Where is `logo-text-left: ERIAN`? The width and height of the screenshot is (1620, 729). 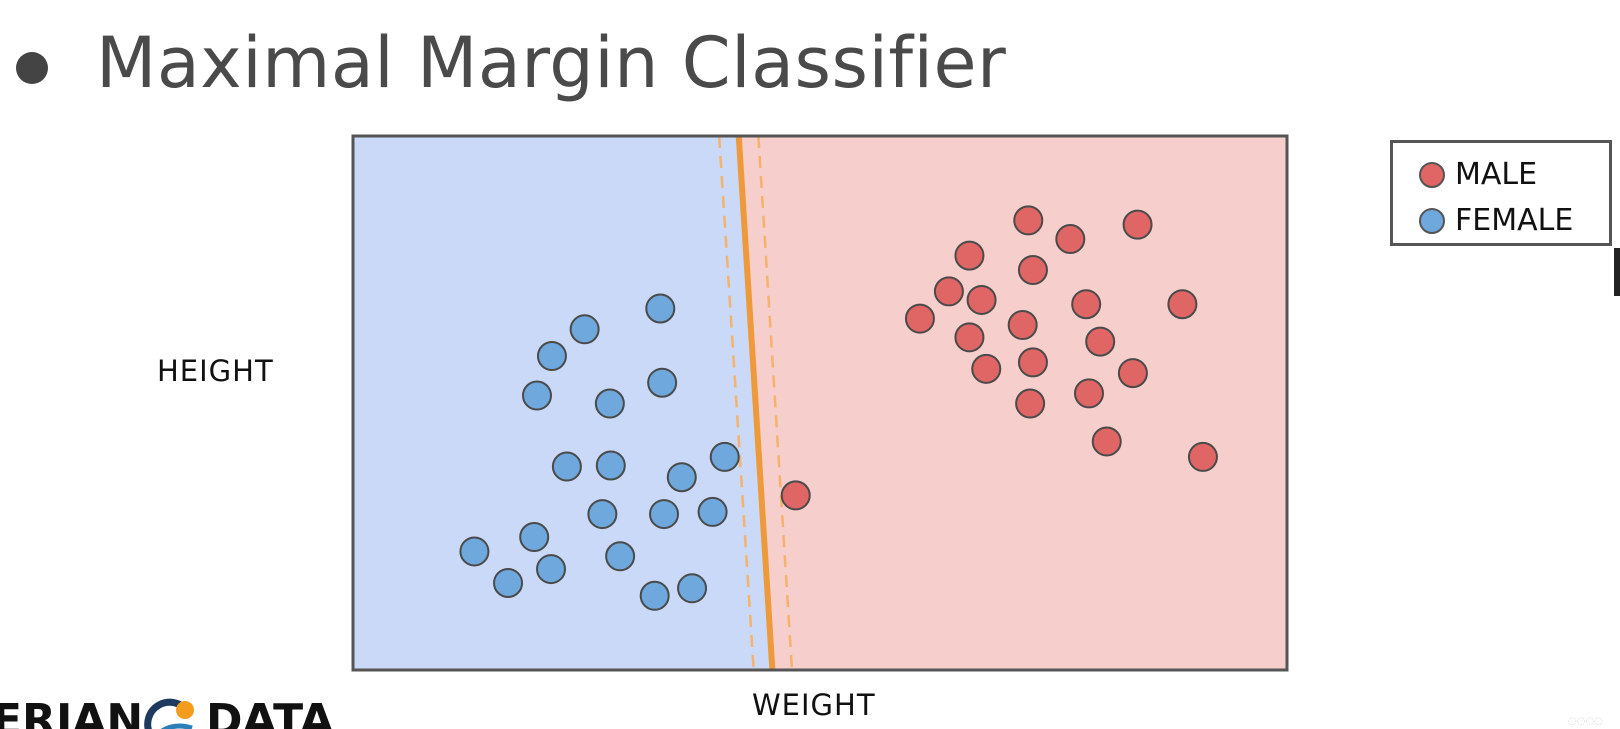
logo-text-left: ERIAN is located at coordinates (72, 712).